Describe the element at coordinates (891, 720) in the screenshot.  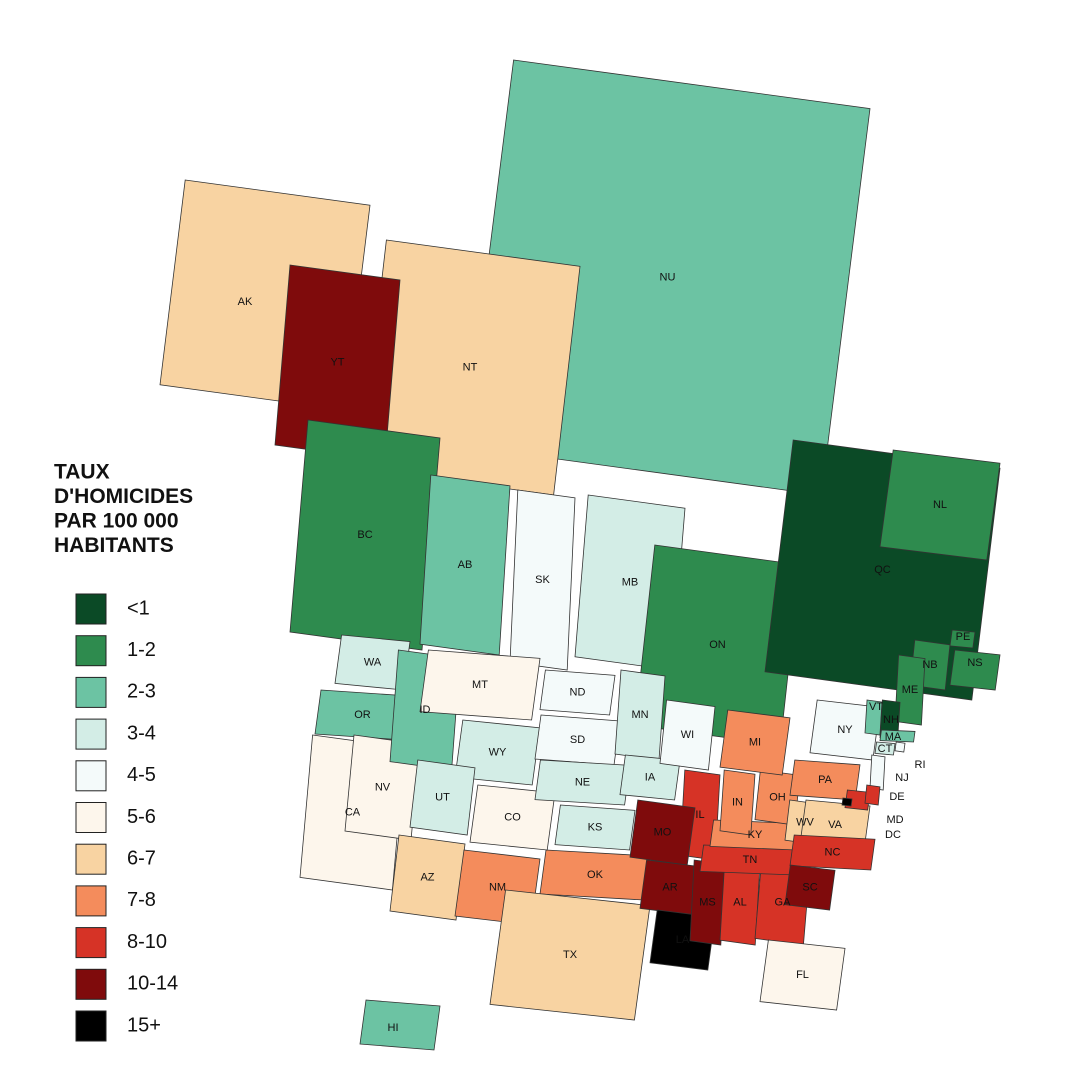
I see `region-label: NH` at that location.